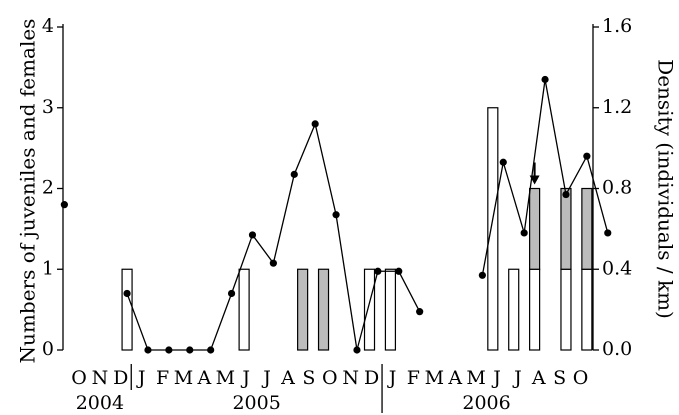 This screenshot has width=679, height=415. Describe the element at coordinates (534, 173) in the screenshot. I see `arrow-annotation` at that location.